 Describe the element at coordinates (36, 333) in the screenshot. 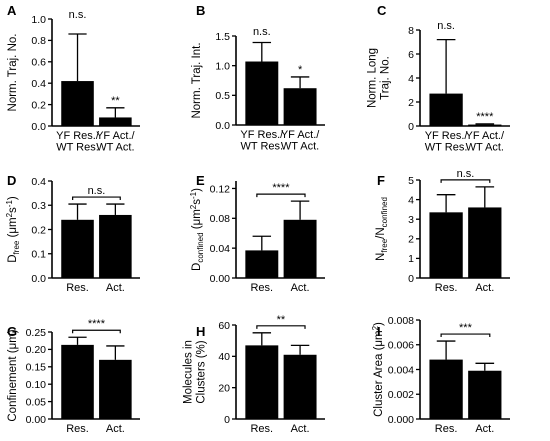

I see `y-tick-label: 0.25` at that location.